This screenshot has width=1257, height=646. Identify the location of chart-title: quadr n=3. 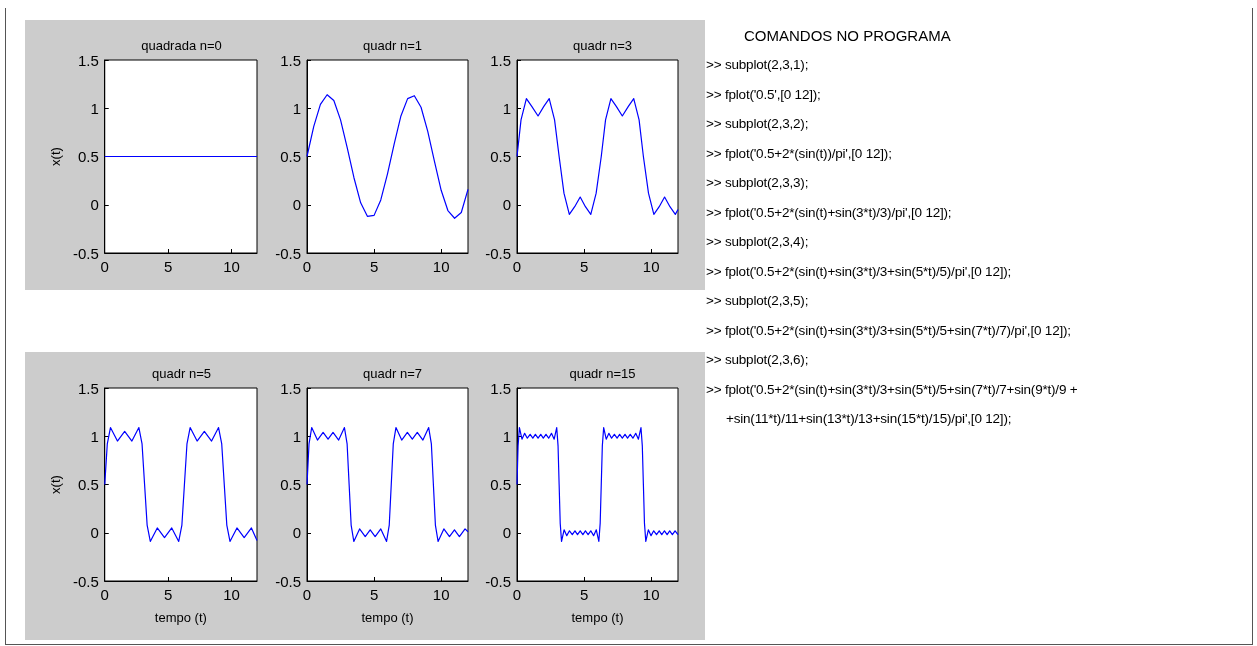
(602, 45).